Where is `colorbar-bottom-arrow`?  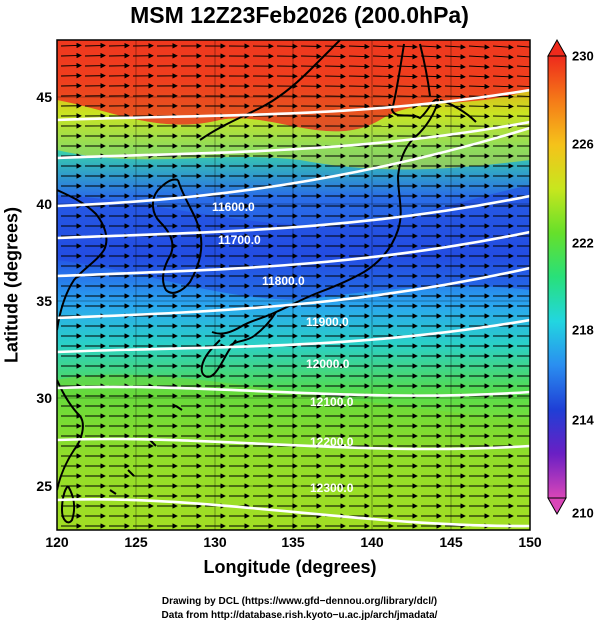 colorbar-bottom-arrow is located at coordinates (557, 506).